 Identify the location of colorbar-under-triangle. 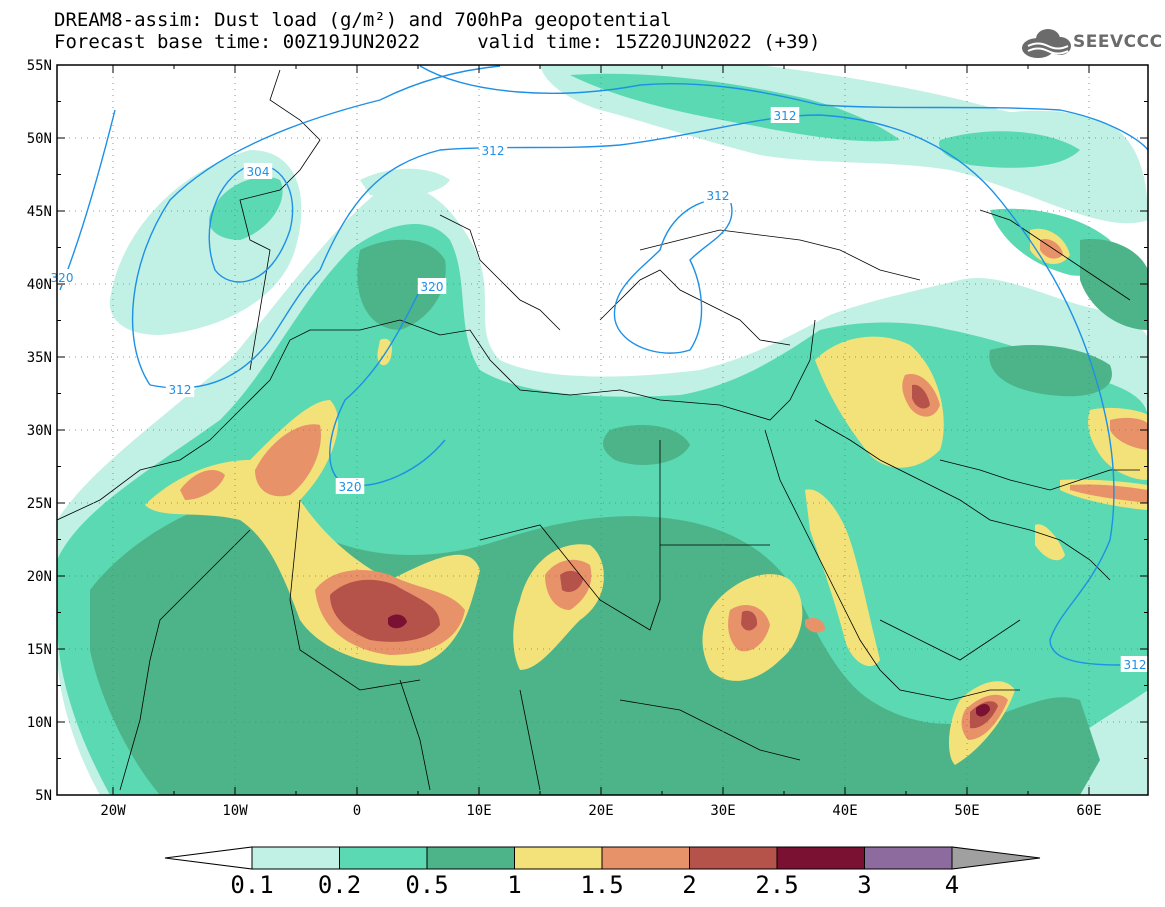
(208, 858).